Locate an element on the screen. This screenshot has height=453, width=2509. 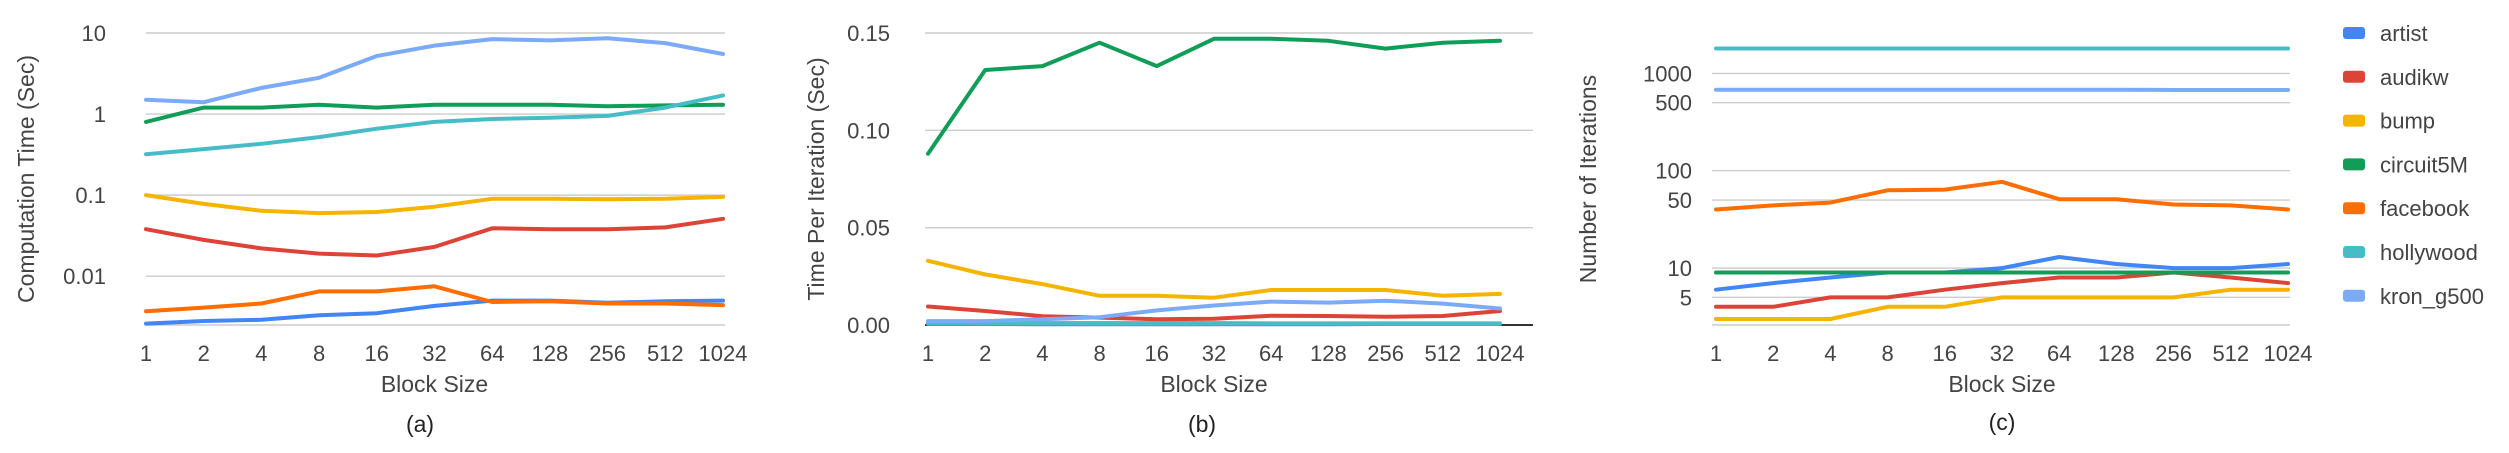
legend-swatch-artist is located at coordinates (2354, 33).